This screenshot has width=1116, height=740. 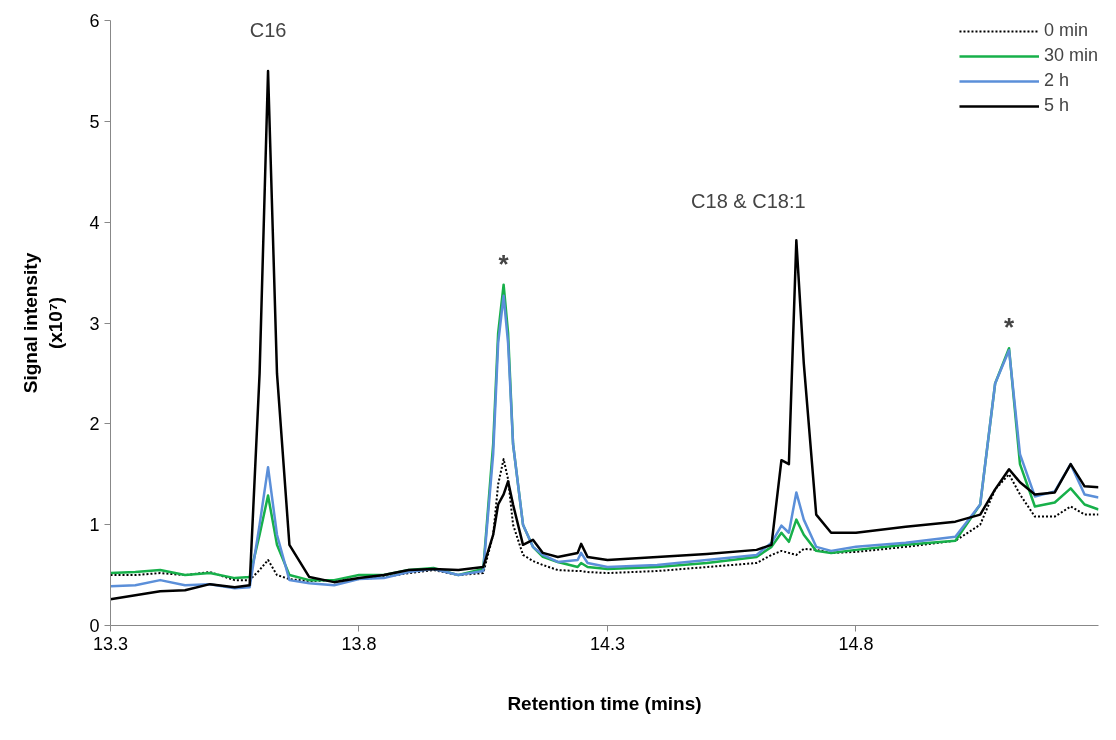 I want to click on y-tick-label: 3, so click(x=94, y=323).